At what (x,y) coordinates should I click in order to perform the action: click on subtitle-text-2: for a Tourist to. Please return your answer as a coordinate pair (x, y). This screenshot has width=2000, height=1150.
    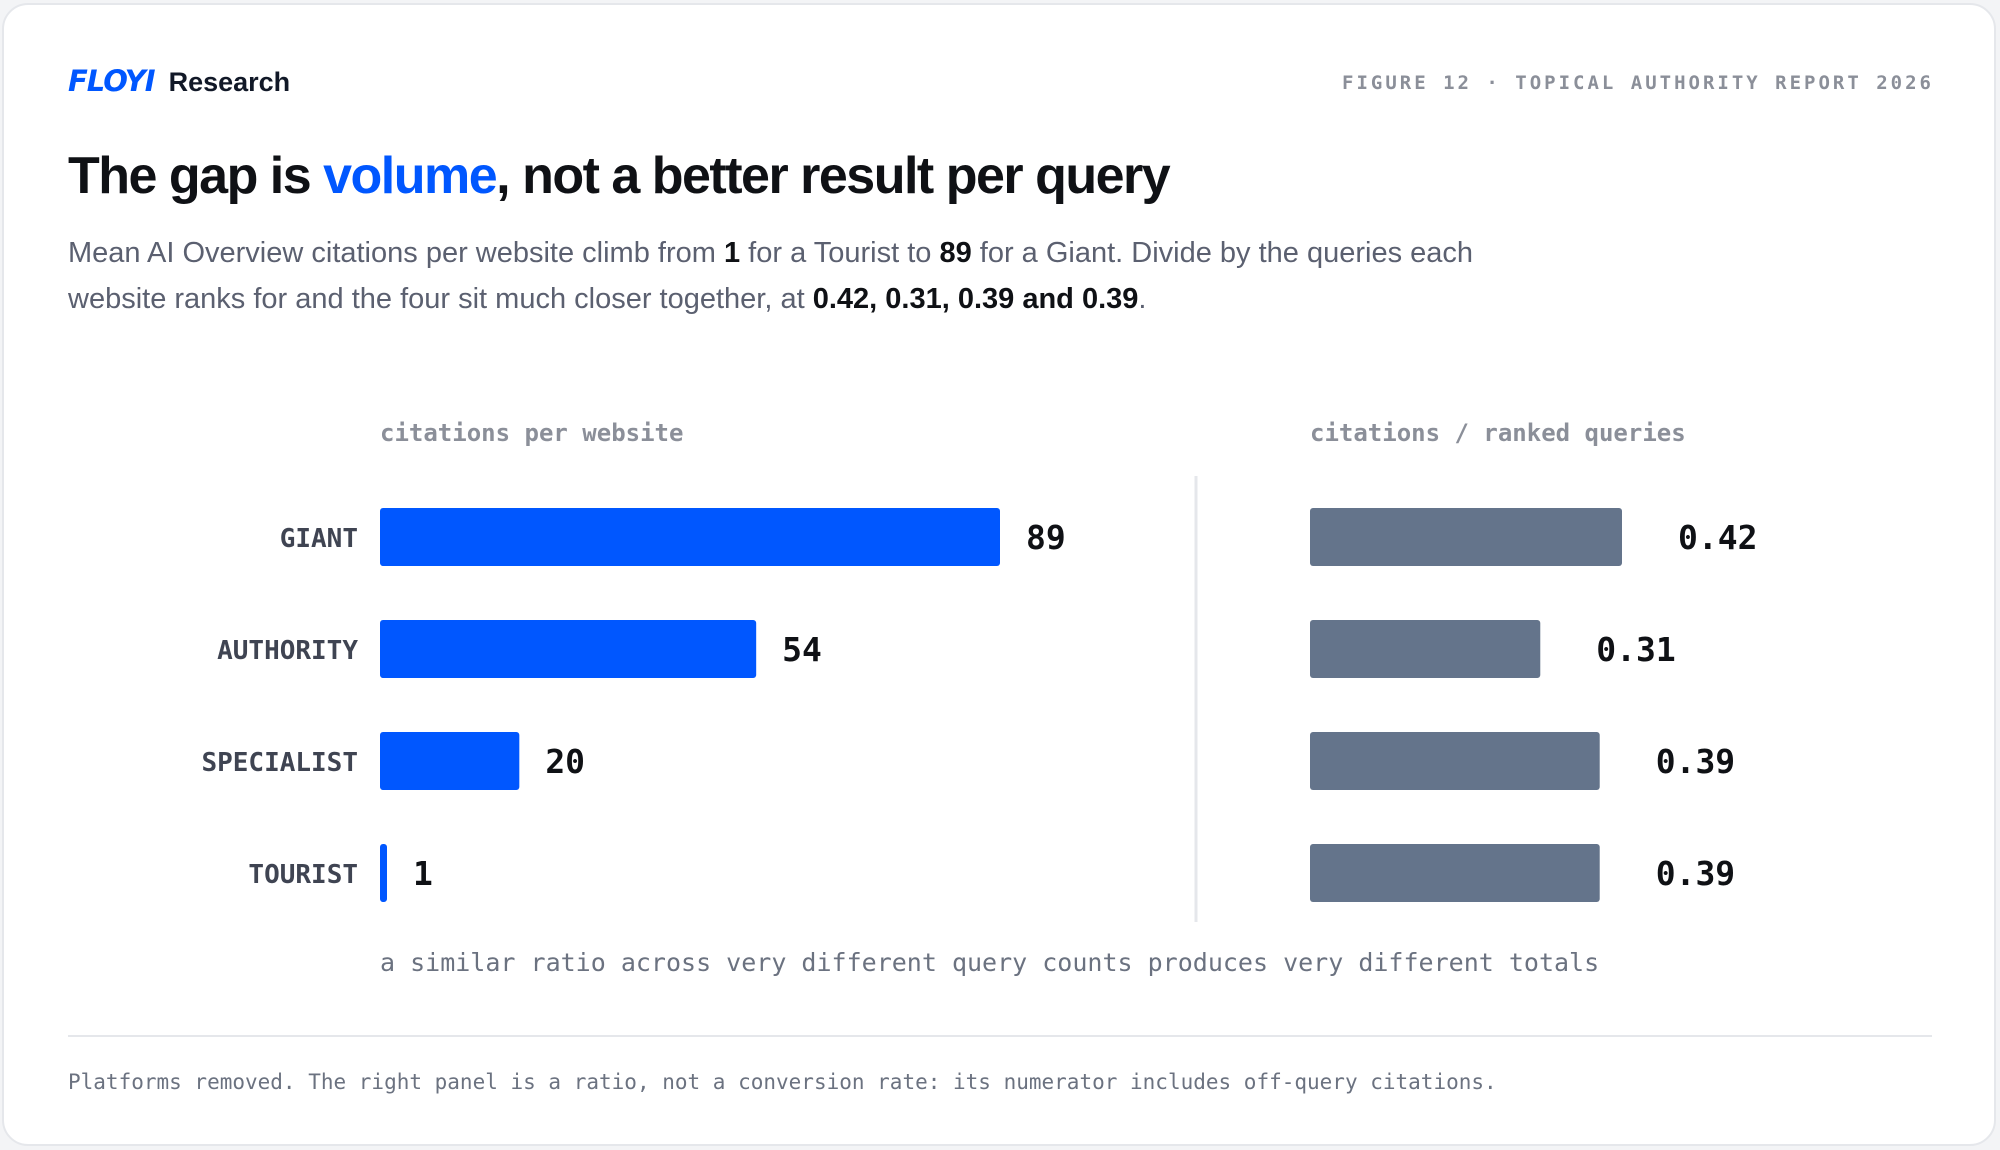
    Looking at the image, I should click on (840, 253).